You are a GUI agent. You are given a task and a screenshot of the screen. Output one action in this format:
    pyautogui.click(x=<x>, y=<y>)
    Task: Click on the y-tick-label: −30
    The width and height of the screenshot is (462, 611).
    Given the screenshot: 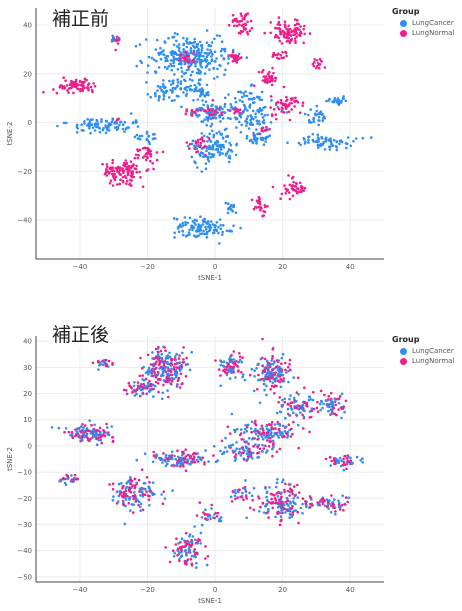 What is the action you would take?
    pyautogui.click(x=24, y=525)
    